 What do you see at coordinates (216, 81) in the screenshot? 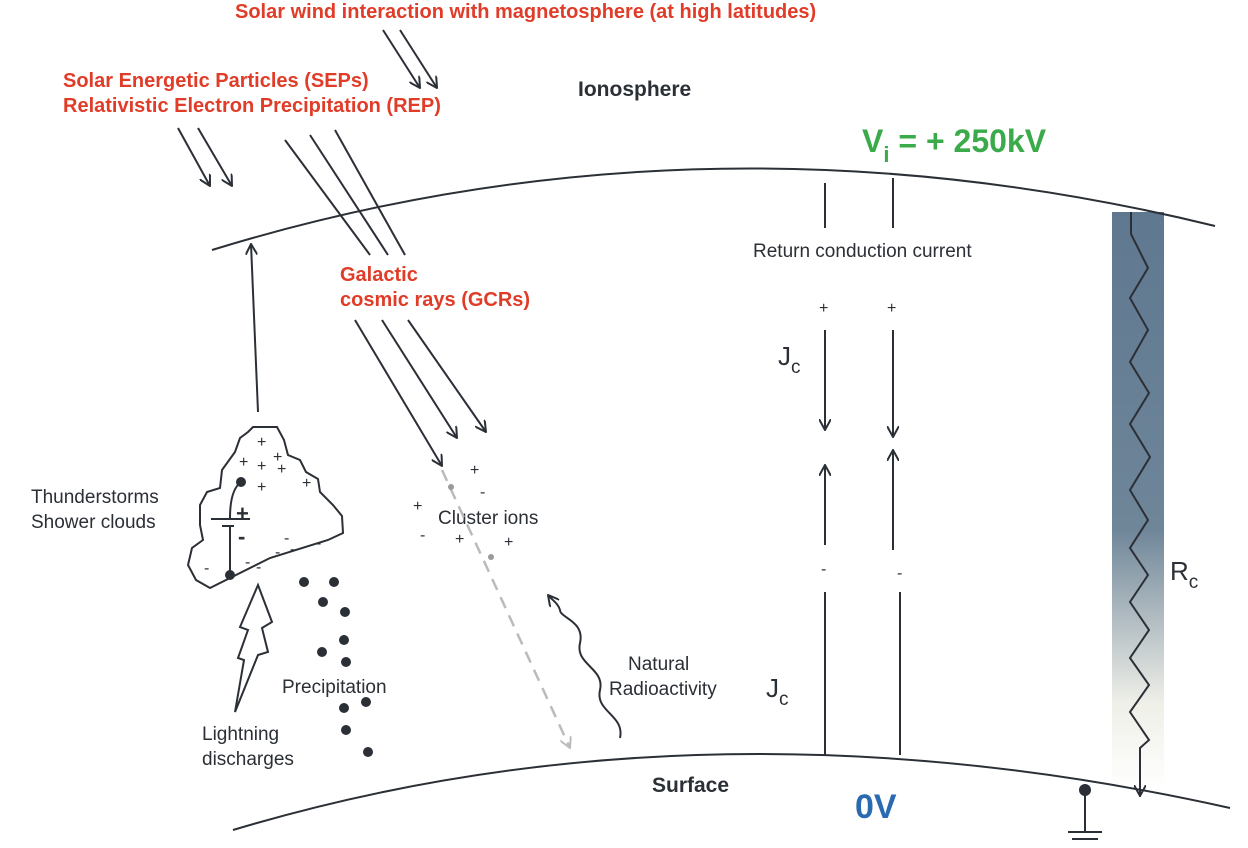
I see `sep-label: Solar Energetic Particles (SEPs)` at bounding box center [216, 81].